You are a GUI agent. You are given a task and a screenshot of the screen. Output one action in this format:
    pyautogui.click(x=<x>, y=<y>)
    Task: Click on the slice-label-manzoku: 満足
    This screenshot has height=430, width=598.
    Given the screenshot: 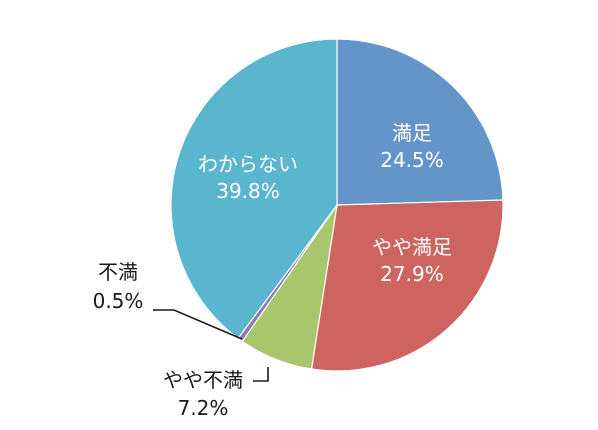 What is the action you would take?
    pyautogui.click(x=412, y=133)
    